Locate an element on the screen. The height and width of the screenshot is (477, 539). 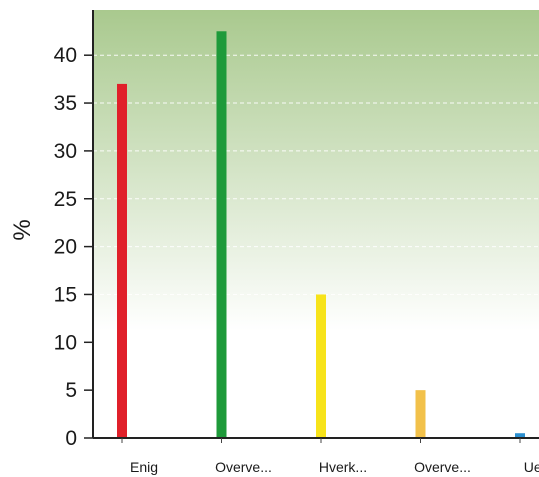
y-tick-label-5: 25 is located at coordinates (65, 199).